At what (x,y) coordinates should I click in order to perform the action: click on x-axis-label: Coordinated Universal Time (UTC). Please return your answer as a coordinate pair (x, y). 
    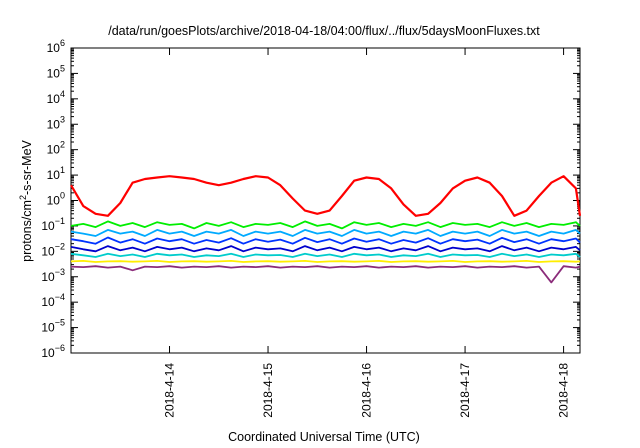
    Looking at the image, I should click on (324, 437).